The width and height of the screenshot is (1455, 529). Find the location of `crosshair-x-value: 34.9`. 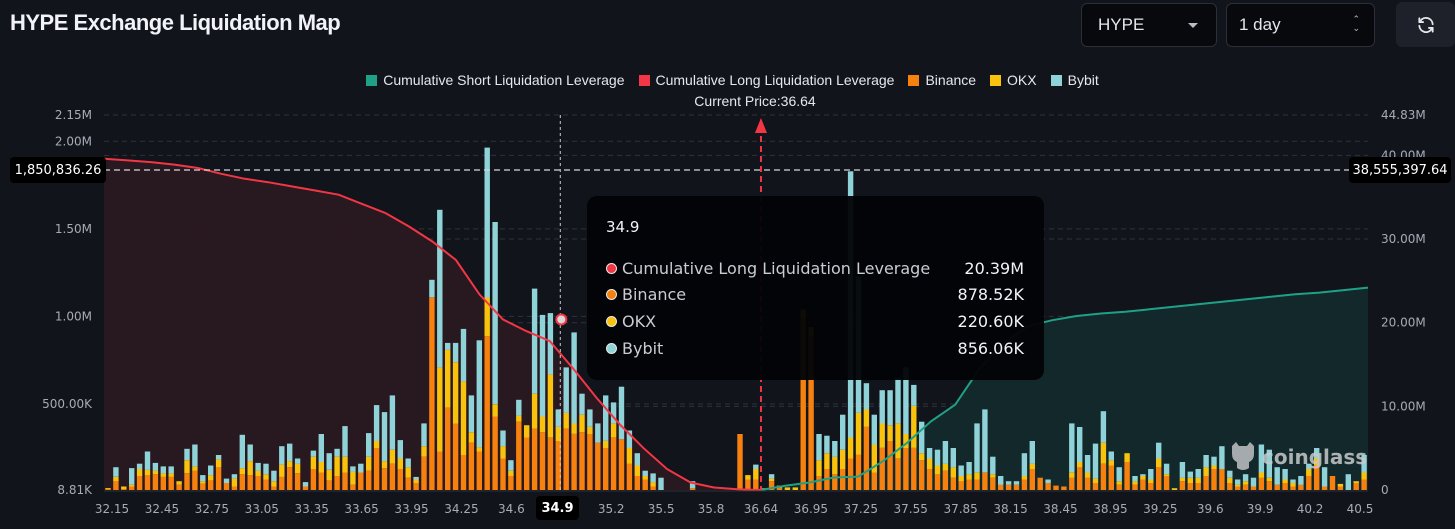

crosshair-x-value: 34.9 is located at coordinates (557, 508).